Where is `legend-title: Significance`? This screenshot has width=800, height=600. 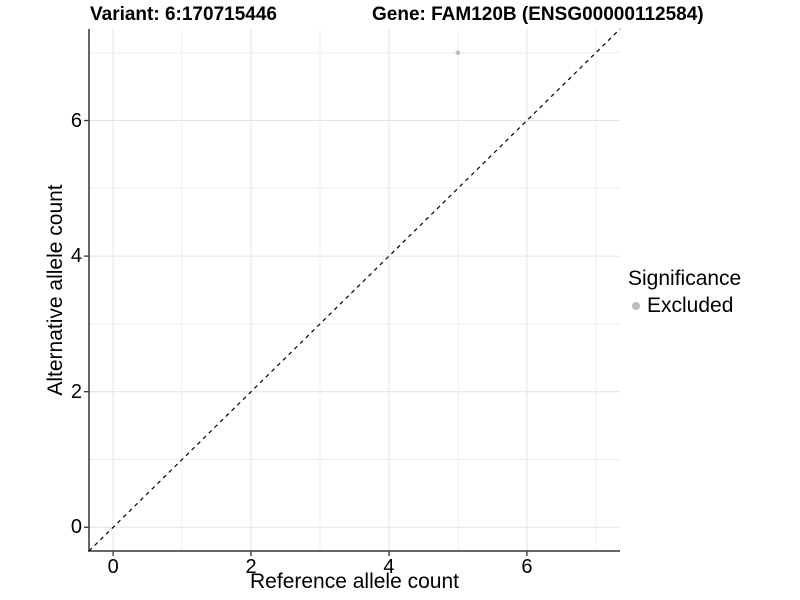 legend-title: Significance is located at coordinates (685, 278).